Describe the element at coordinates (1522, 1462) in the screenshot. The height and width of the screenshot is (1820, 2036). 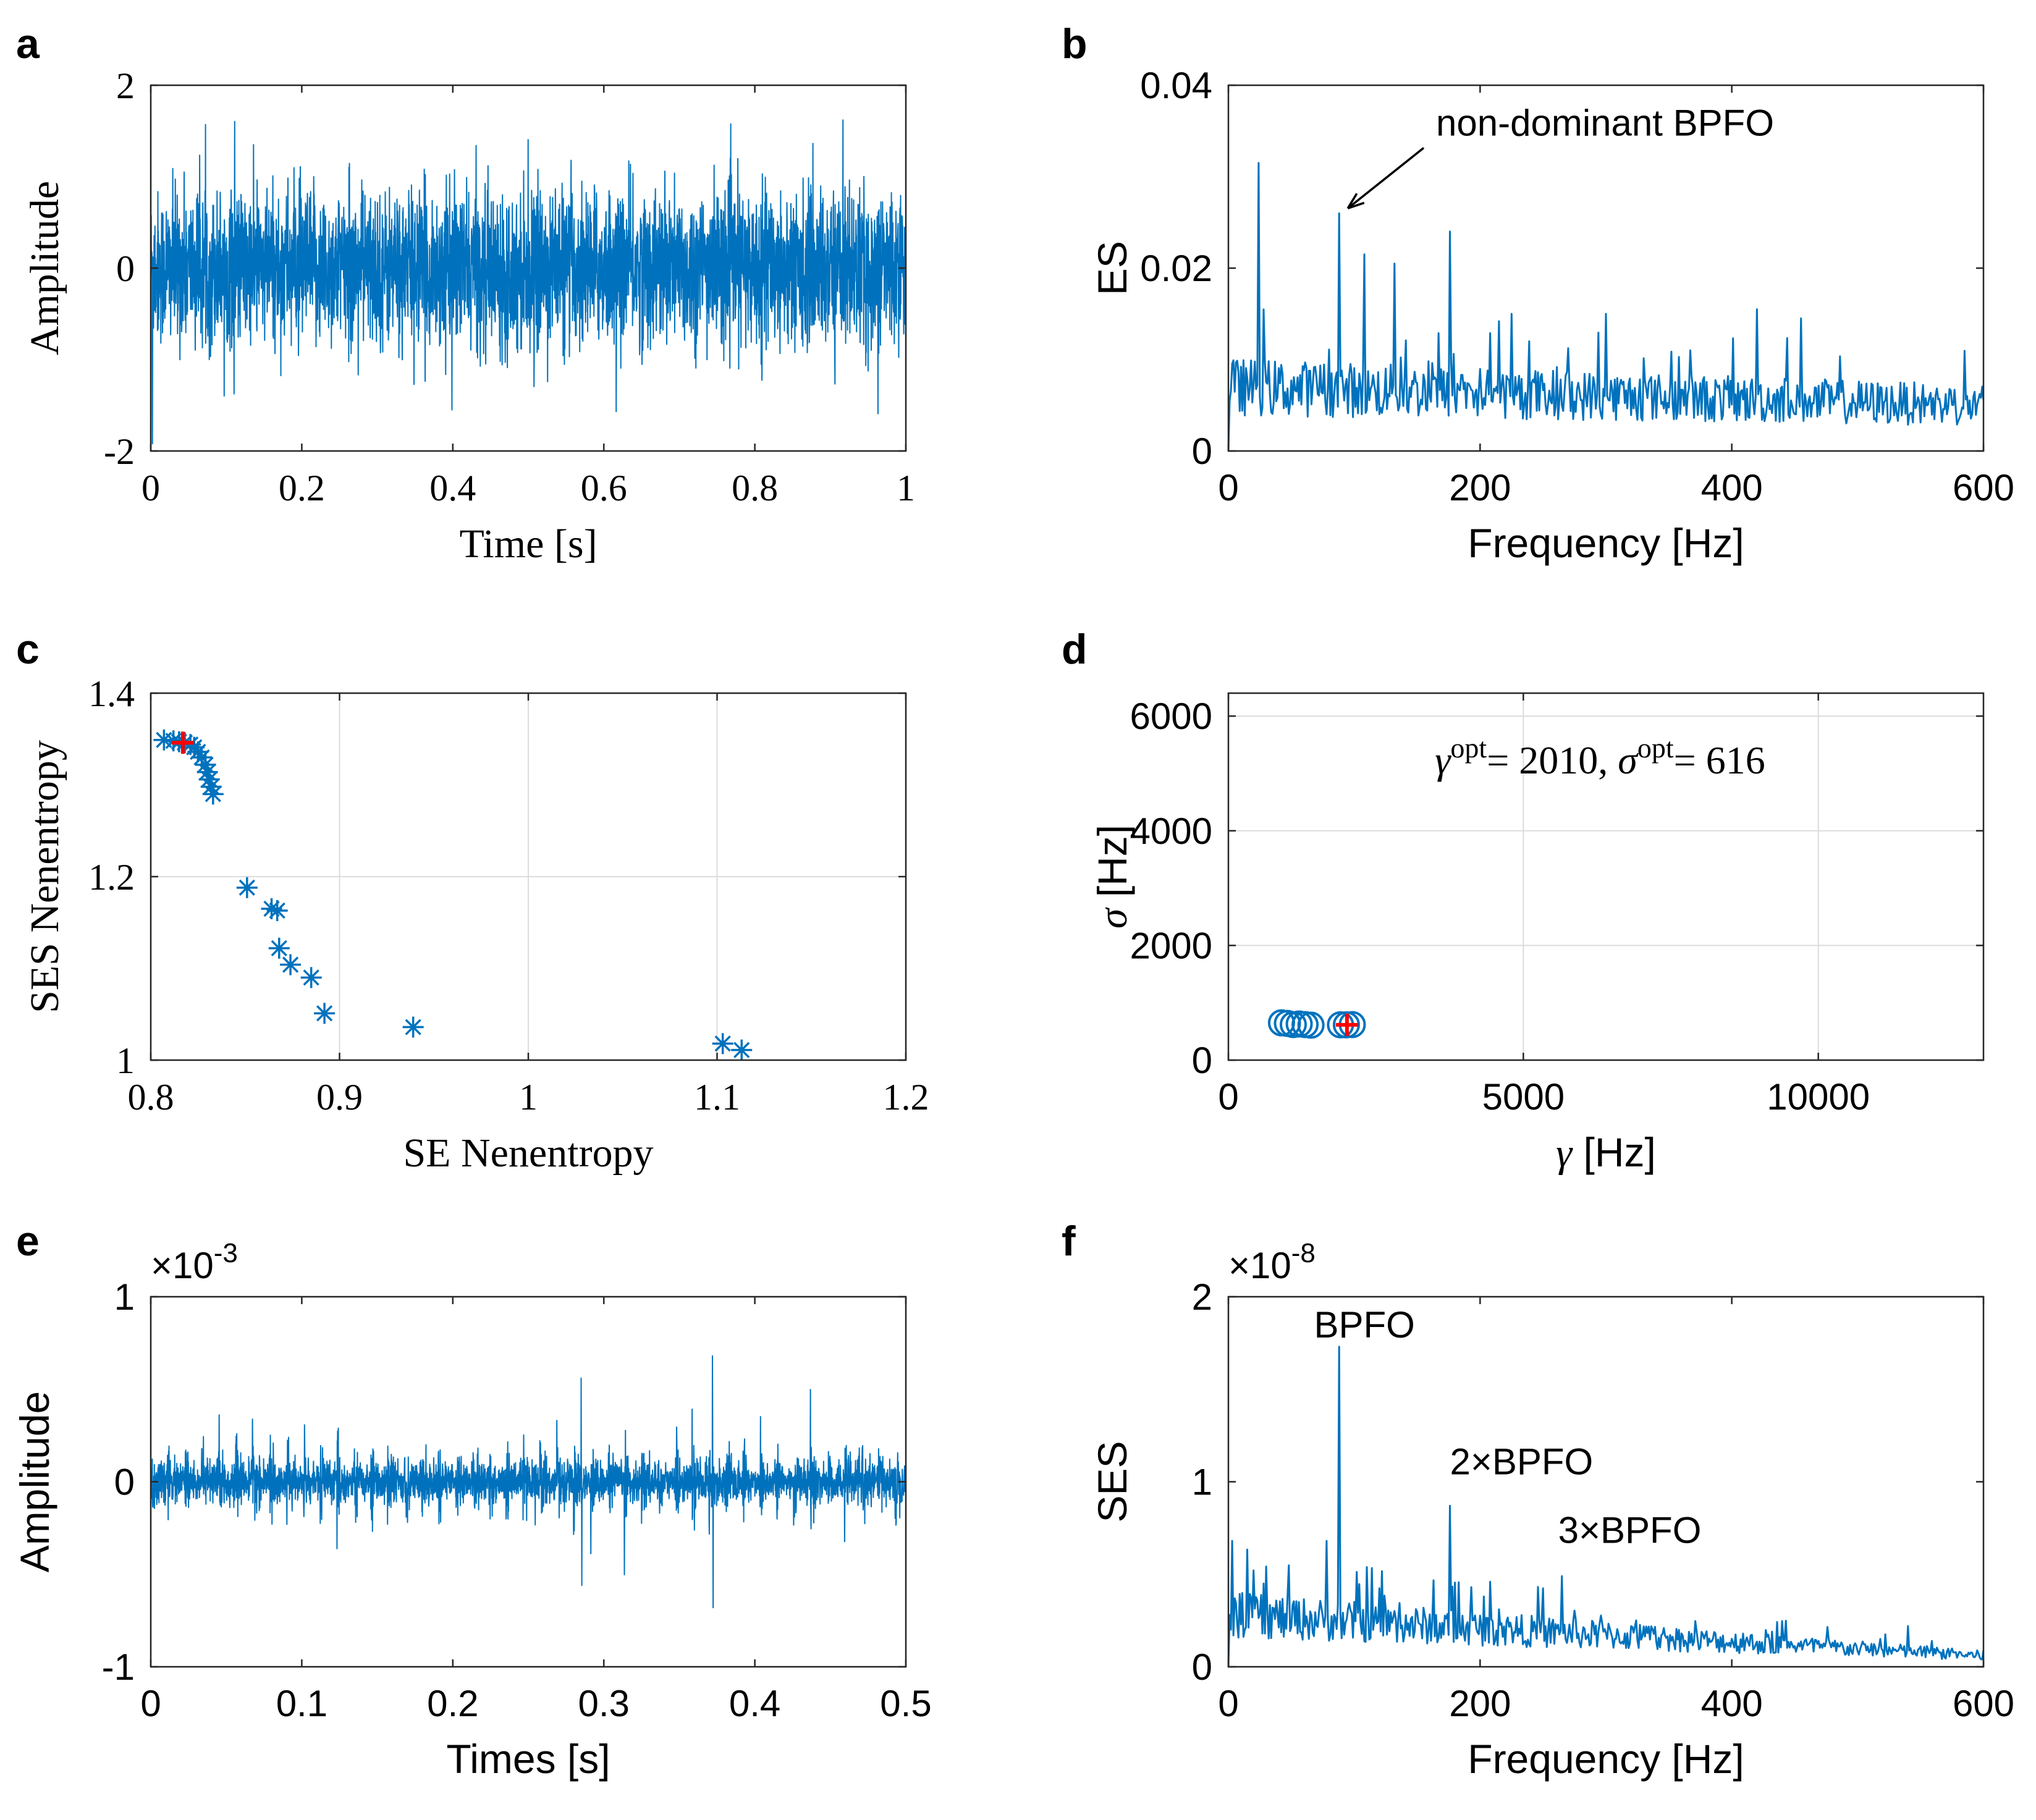
I see `annotation-text: 2×BPFO` at that location.